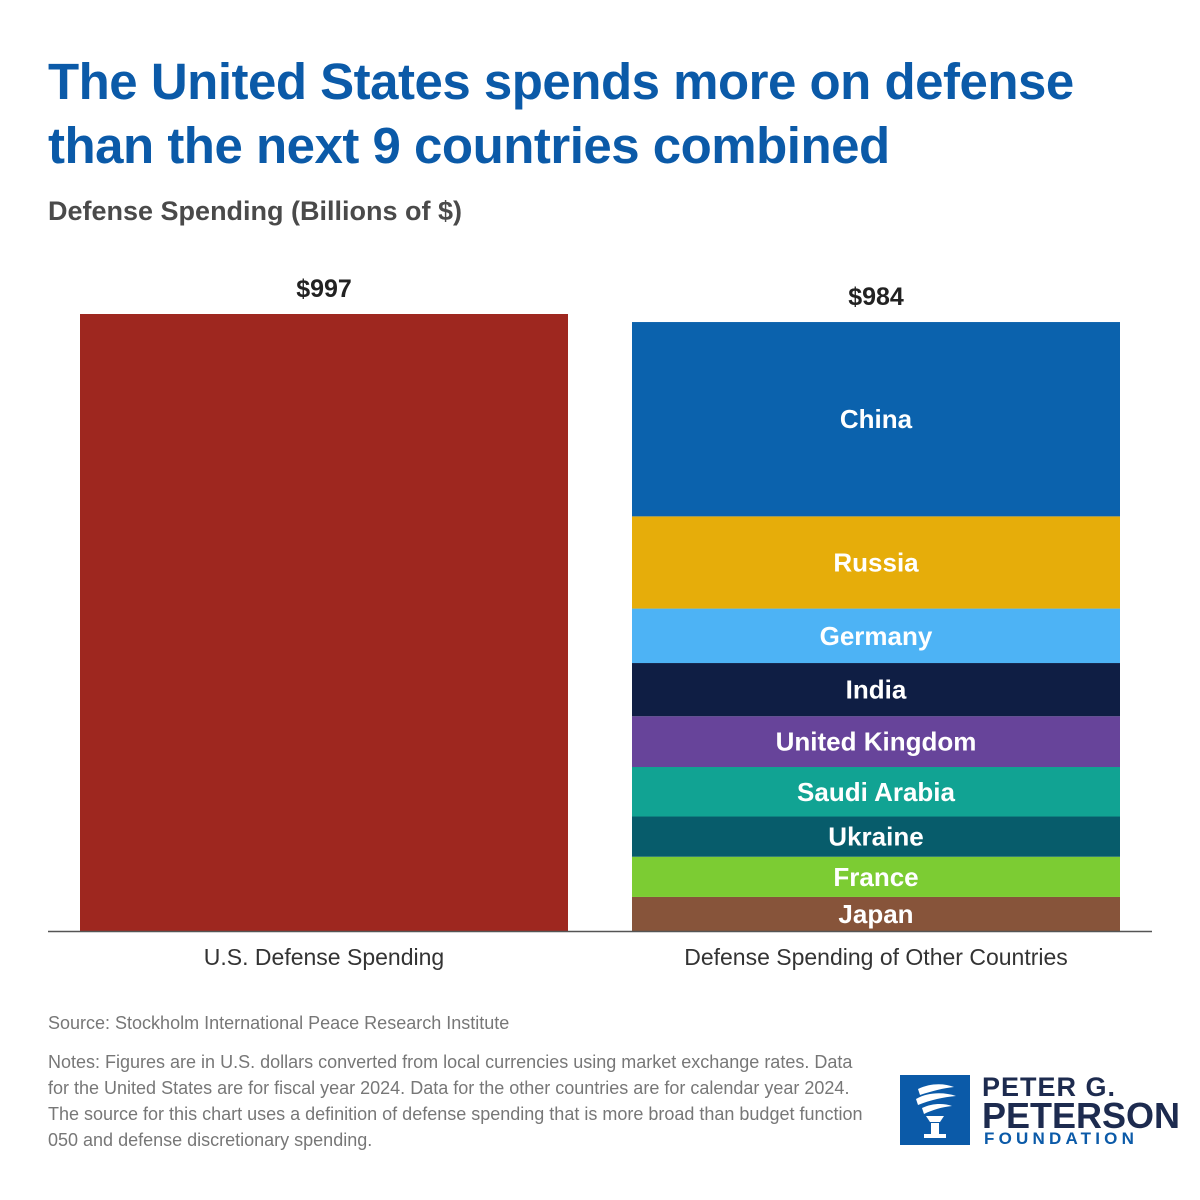 The image size is (1200, 1200). I want to click on bar-segment-united-kingdom, so click(876, 742).